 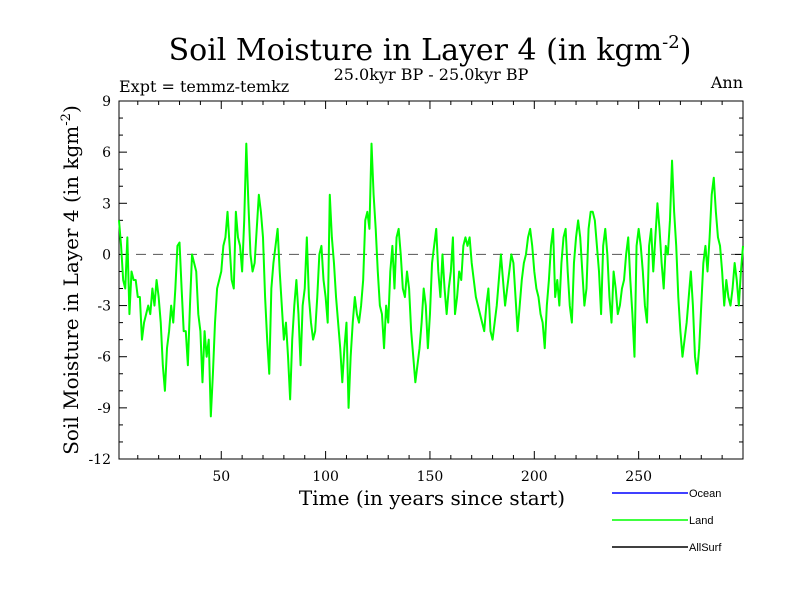 What do you see at coordinates (106, 153) in the screenshot?
I see `y-tick-label: 6` at bounding box center [106, 153].